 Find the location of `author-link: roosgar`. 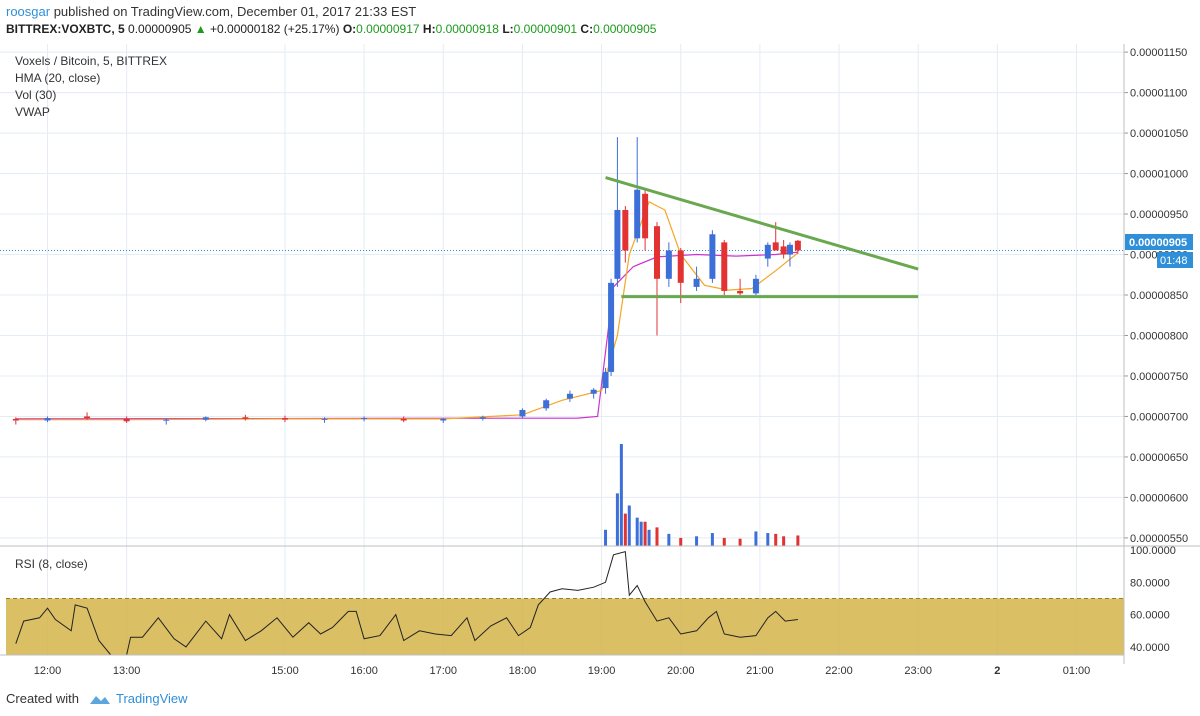

author-link: roosgar is located at coordinates (28, 11).